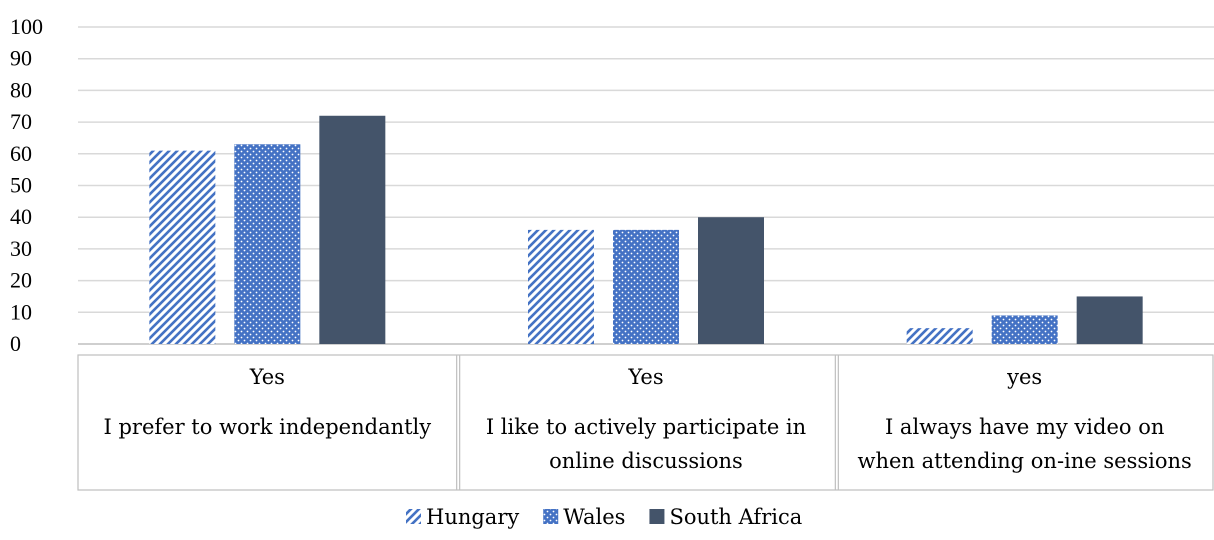 This screenshot has width=1214, height=540. I want to click on y-tick-label: 60, so click(21, 153).